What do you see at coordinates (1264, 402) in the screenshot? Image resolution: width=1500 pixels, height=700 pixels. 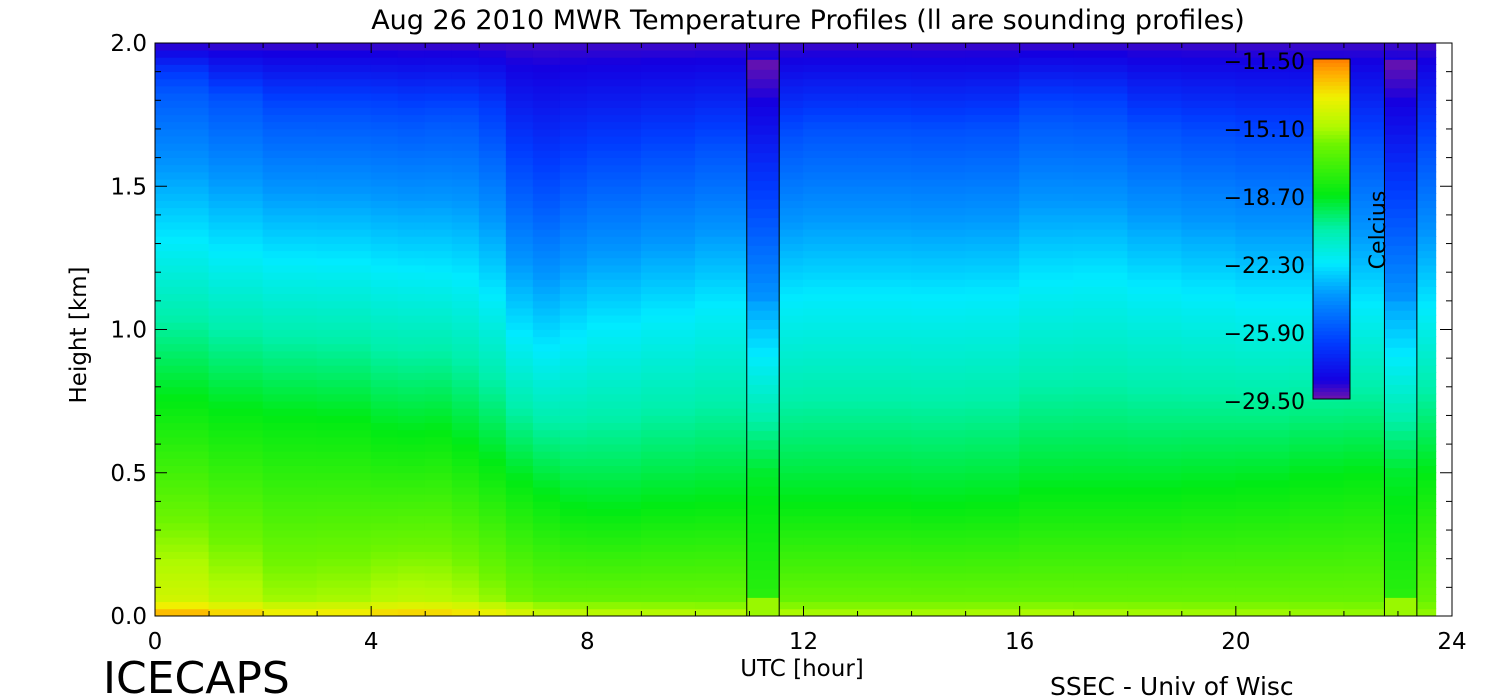 I see `colorbar-tick-label: −29.50` at bounding box center [1264, 402].